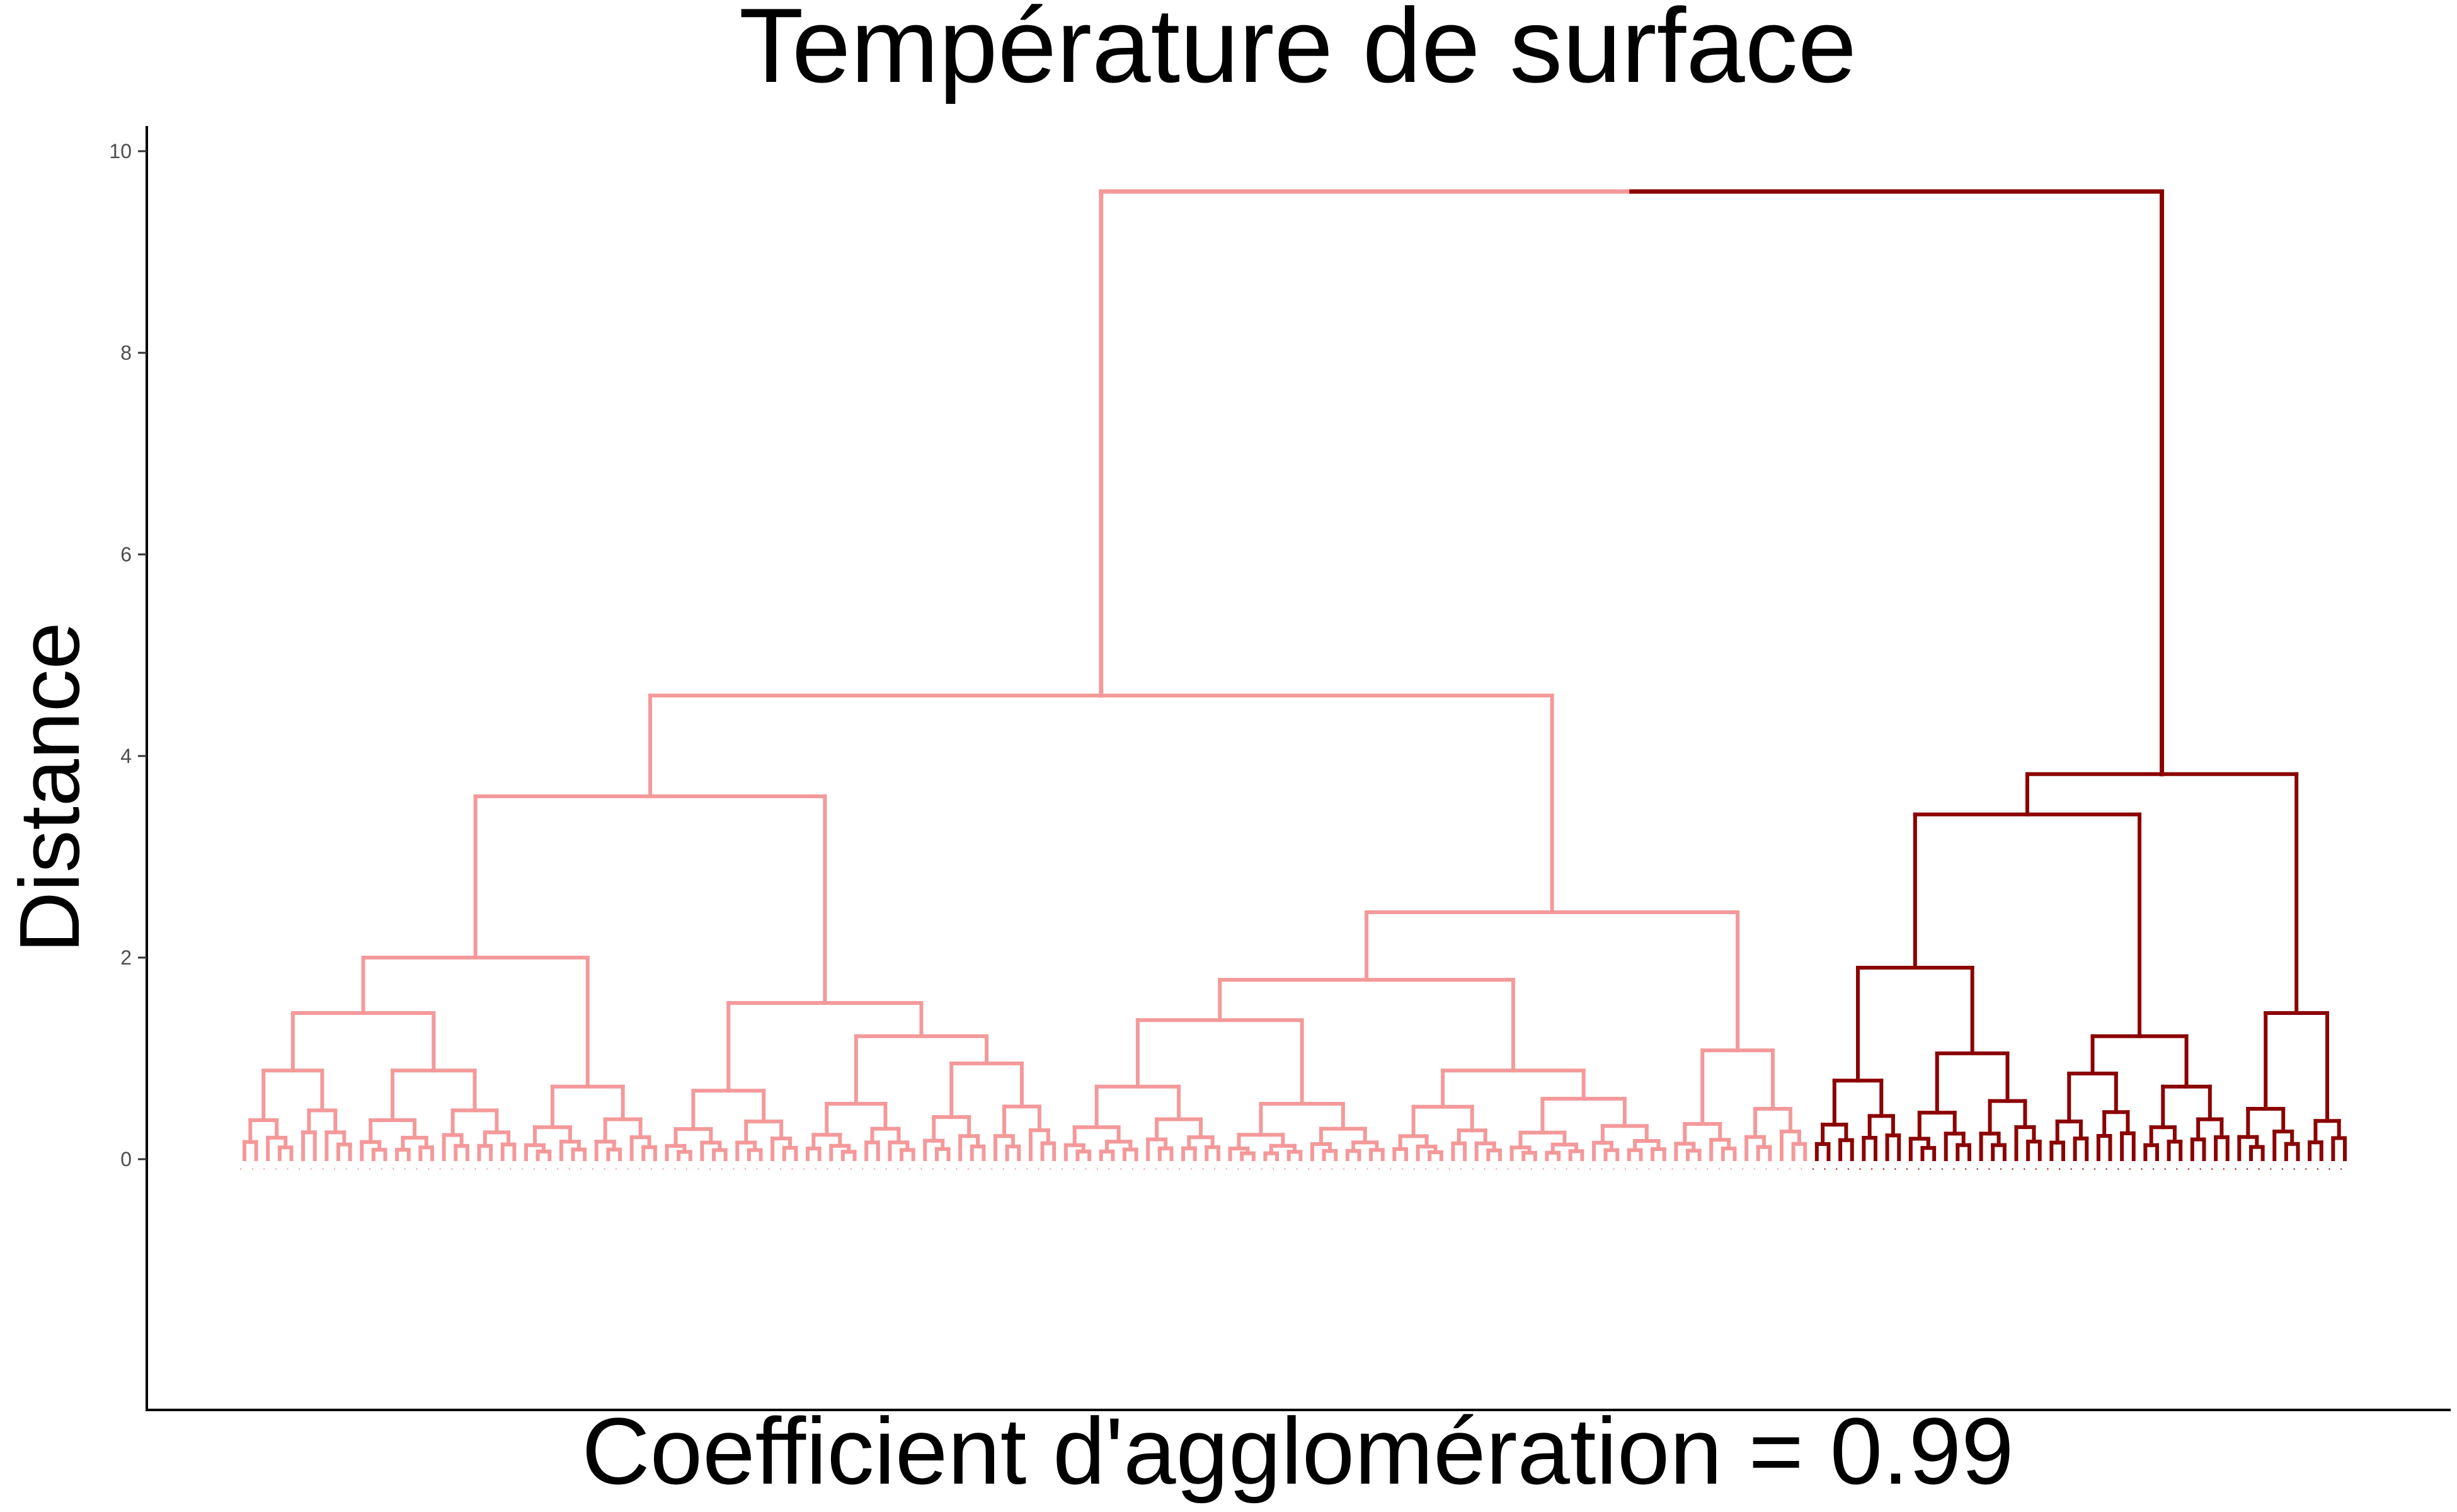 The width and height of the screenshot is (2457, 1512). What do you see at coordinates (126, 957) in the screenshot?
I see `y-tick-label: 2` at bounding box center [126, 957].